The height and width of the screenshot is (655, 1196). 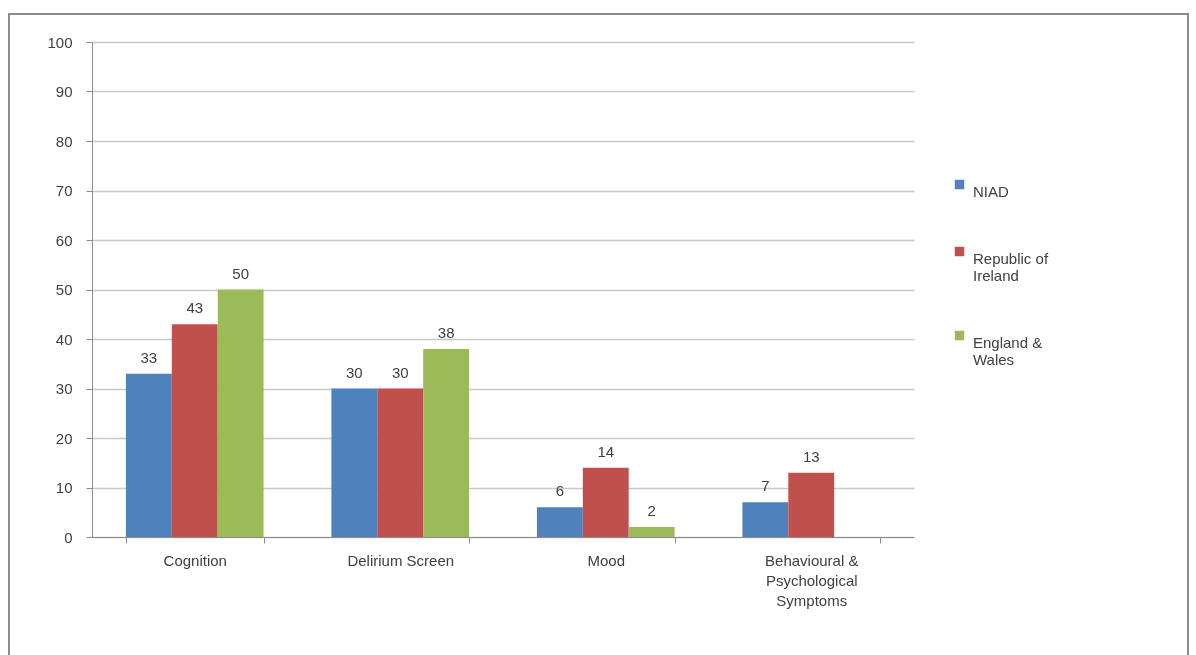 What do you see at coordinates (64, 190) in the screenshot?
I see `y-tick-label: 70` at bounding box center [64, 190].